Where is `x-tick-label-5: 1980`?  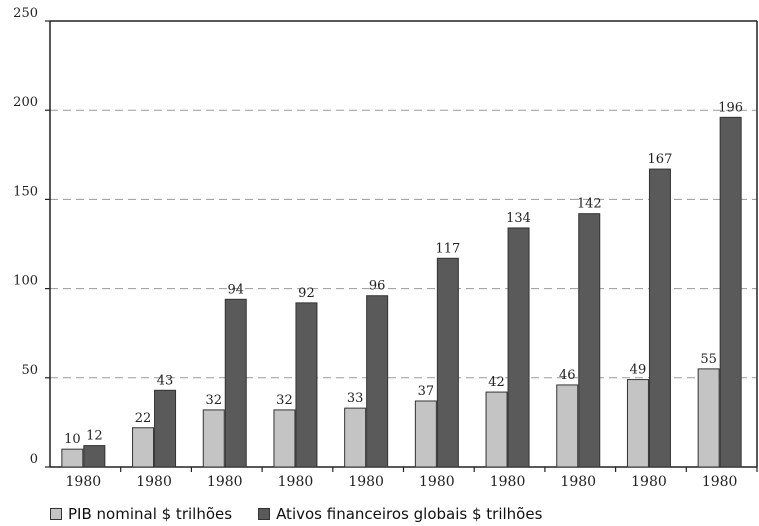
x-tick-label-5: 1980 is located at coordinates (437, 482).